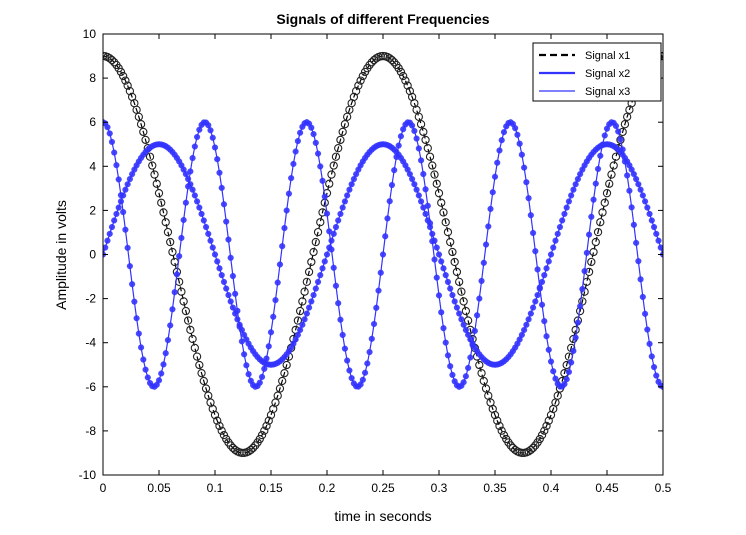 This screenshot has height=535, width=746. I want to click on x-tick-label: 0.5, so click(663, 488).